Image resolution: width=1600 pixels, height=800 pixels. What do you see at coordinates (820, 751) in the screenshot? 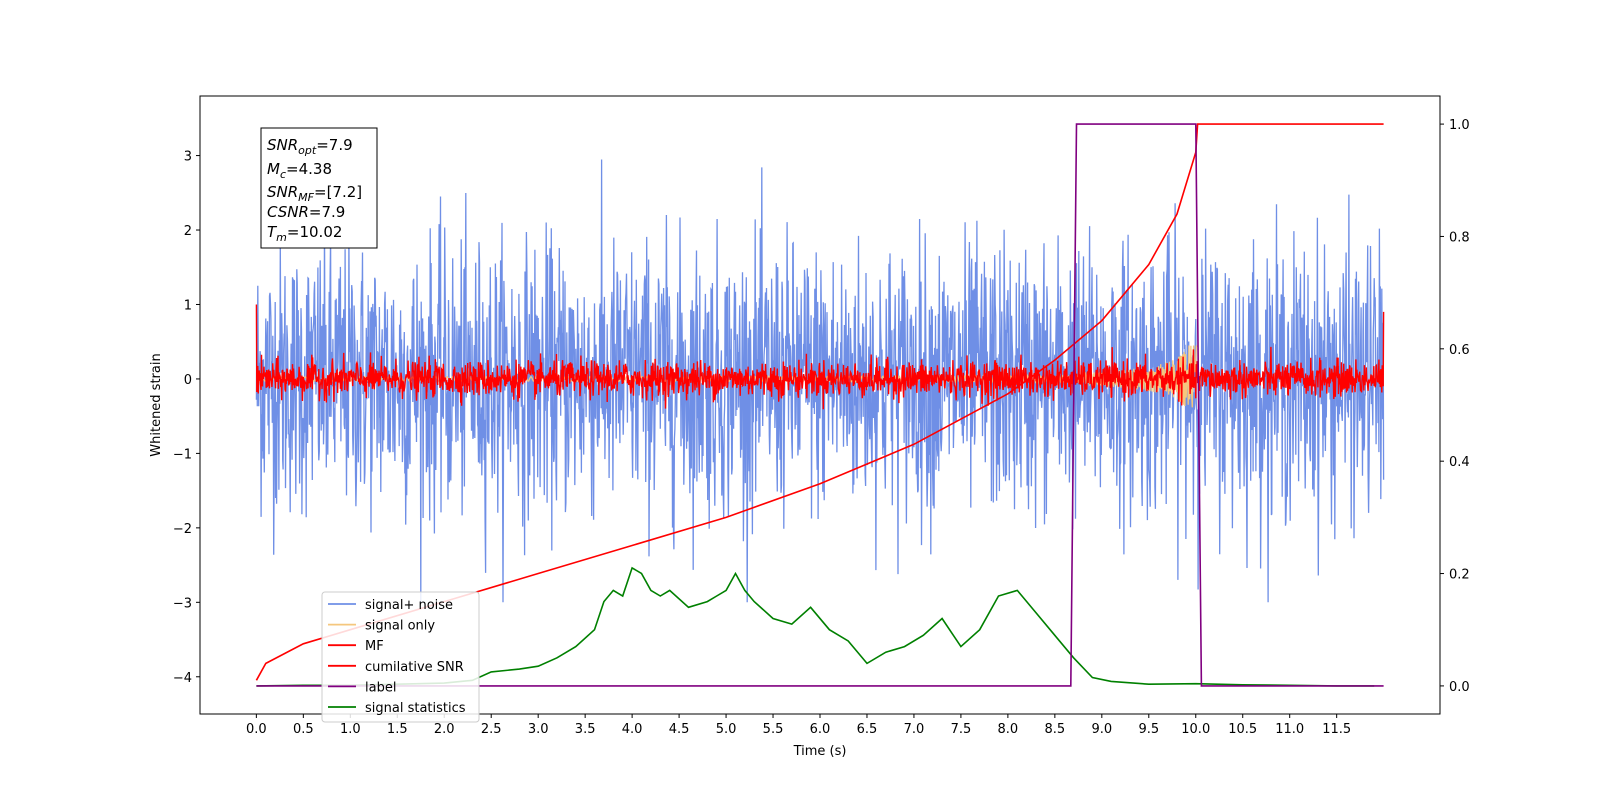
I see `x-axis-label: Time (s)` at bounding box center [820, 751].